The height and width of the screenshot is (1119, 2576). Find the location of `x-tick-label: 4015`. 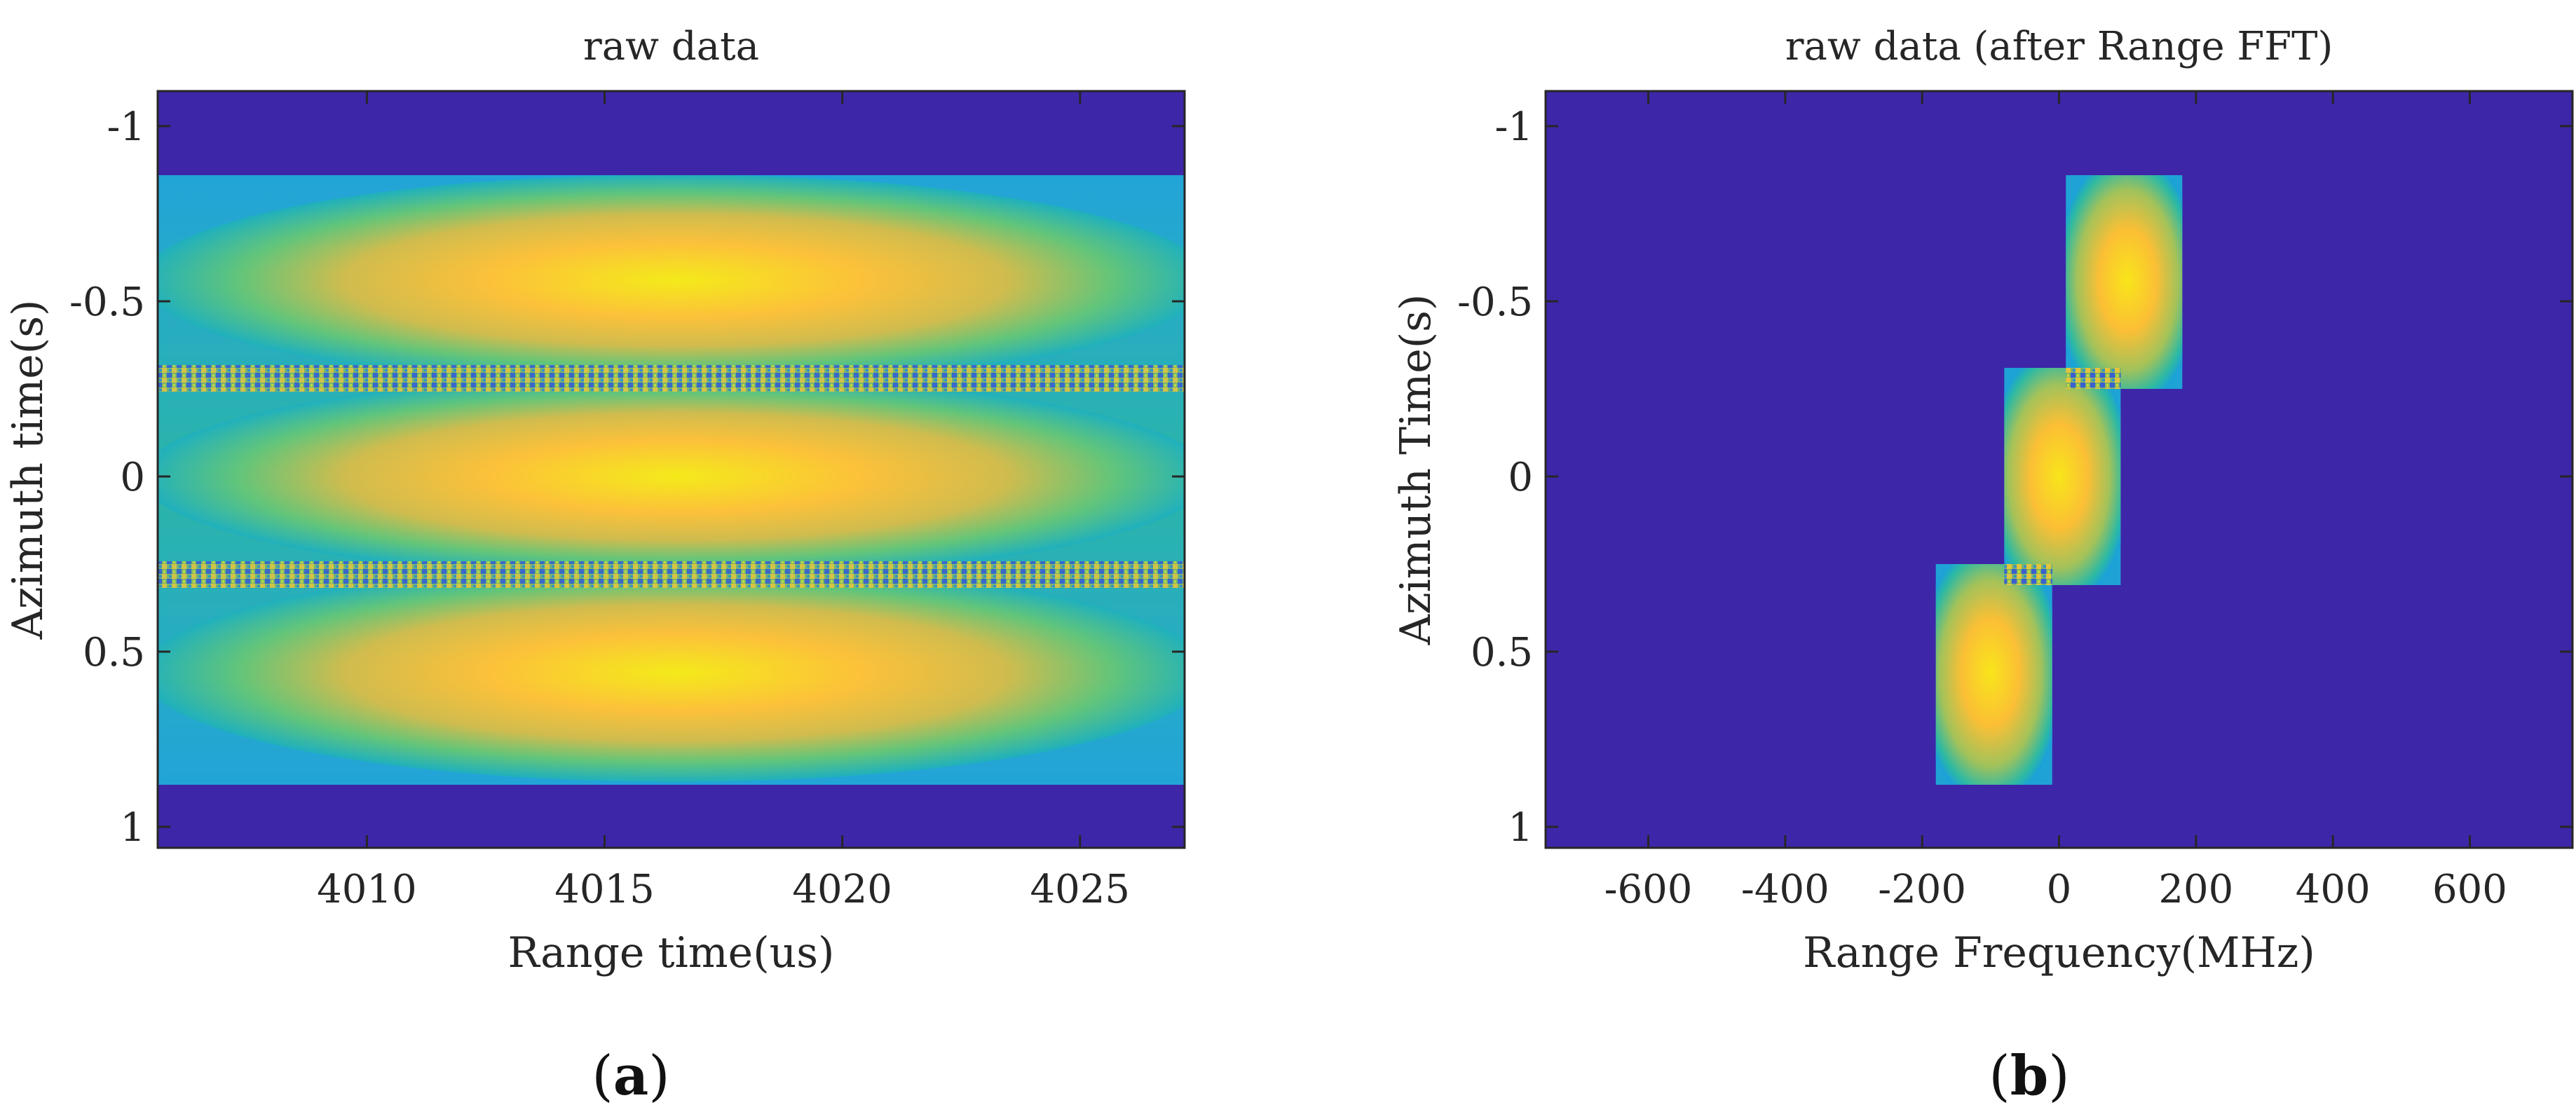

x-tick-label: 4015 is located at coordinates (604, 889).